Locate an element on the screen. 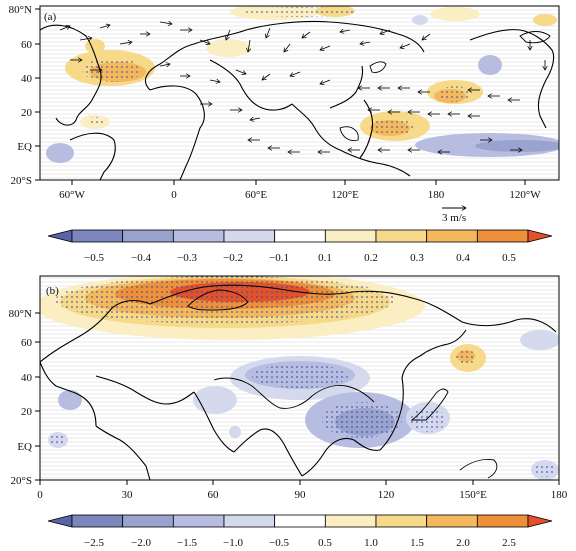 The image size is (576, 551). panel-a-y-axis: 80°N 60 40 20 EQ 20°S is located at coordinates (24, 95).